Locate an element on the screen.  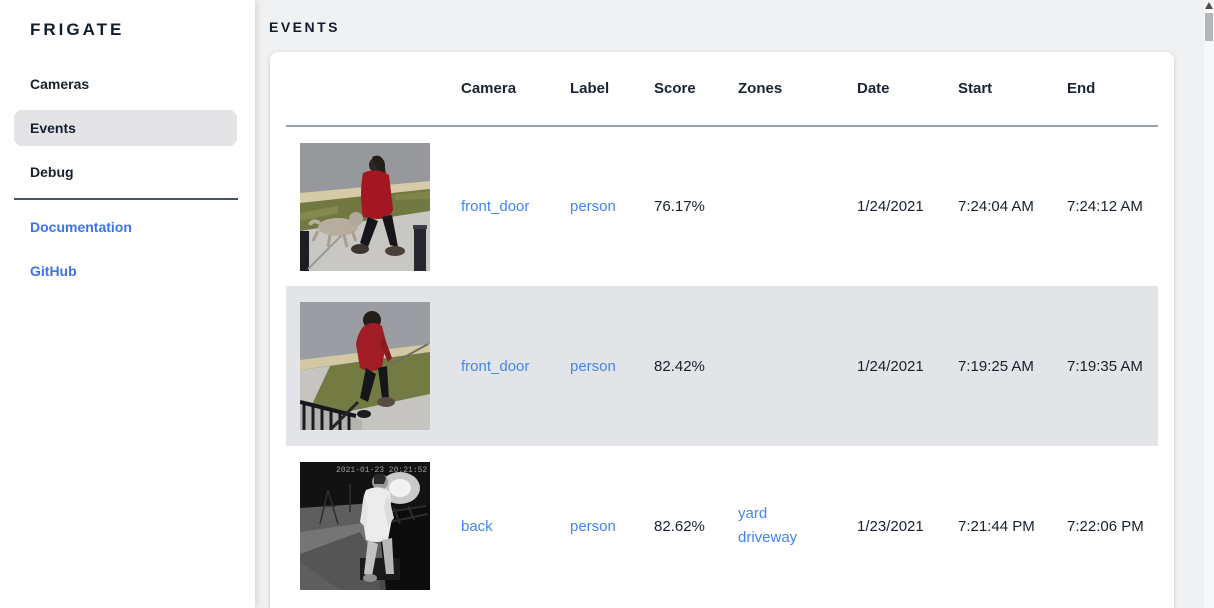
zone-link-driveway: driveway is located at coordinates (768, 537).